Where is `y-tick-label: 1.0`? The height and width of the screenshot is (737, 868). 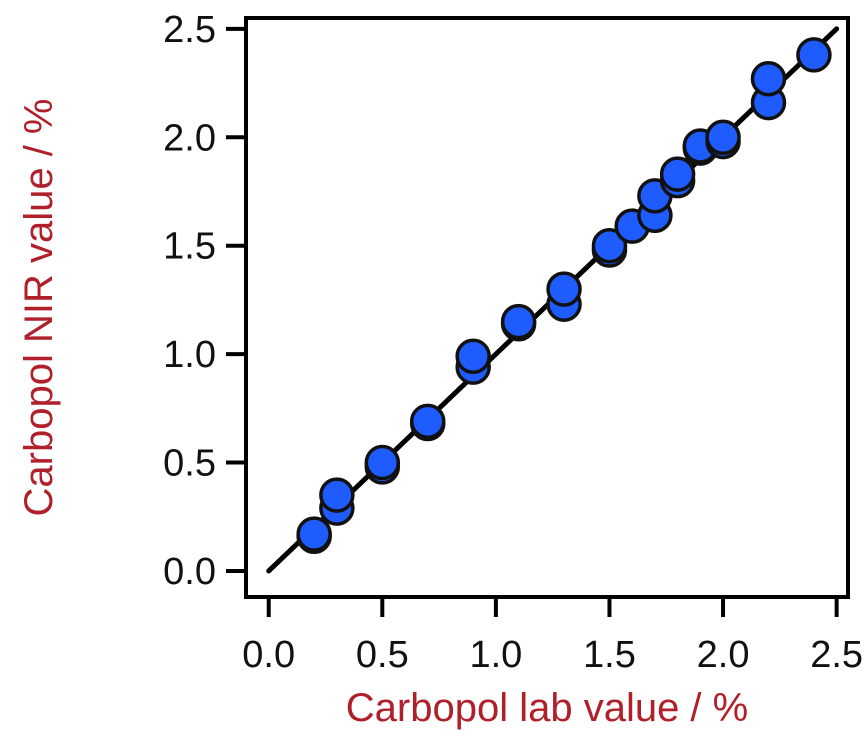
y-tick-label: 1.0 is located at coordinates (189, 355).